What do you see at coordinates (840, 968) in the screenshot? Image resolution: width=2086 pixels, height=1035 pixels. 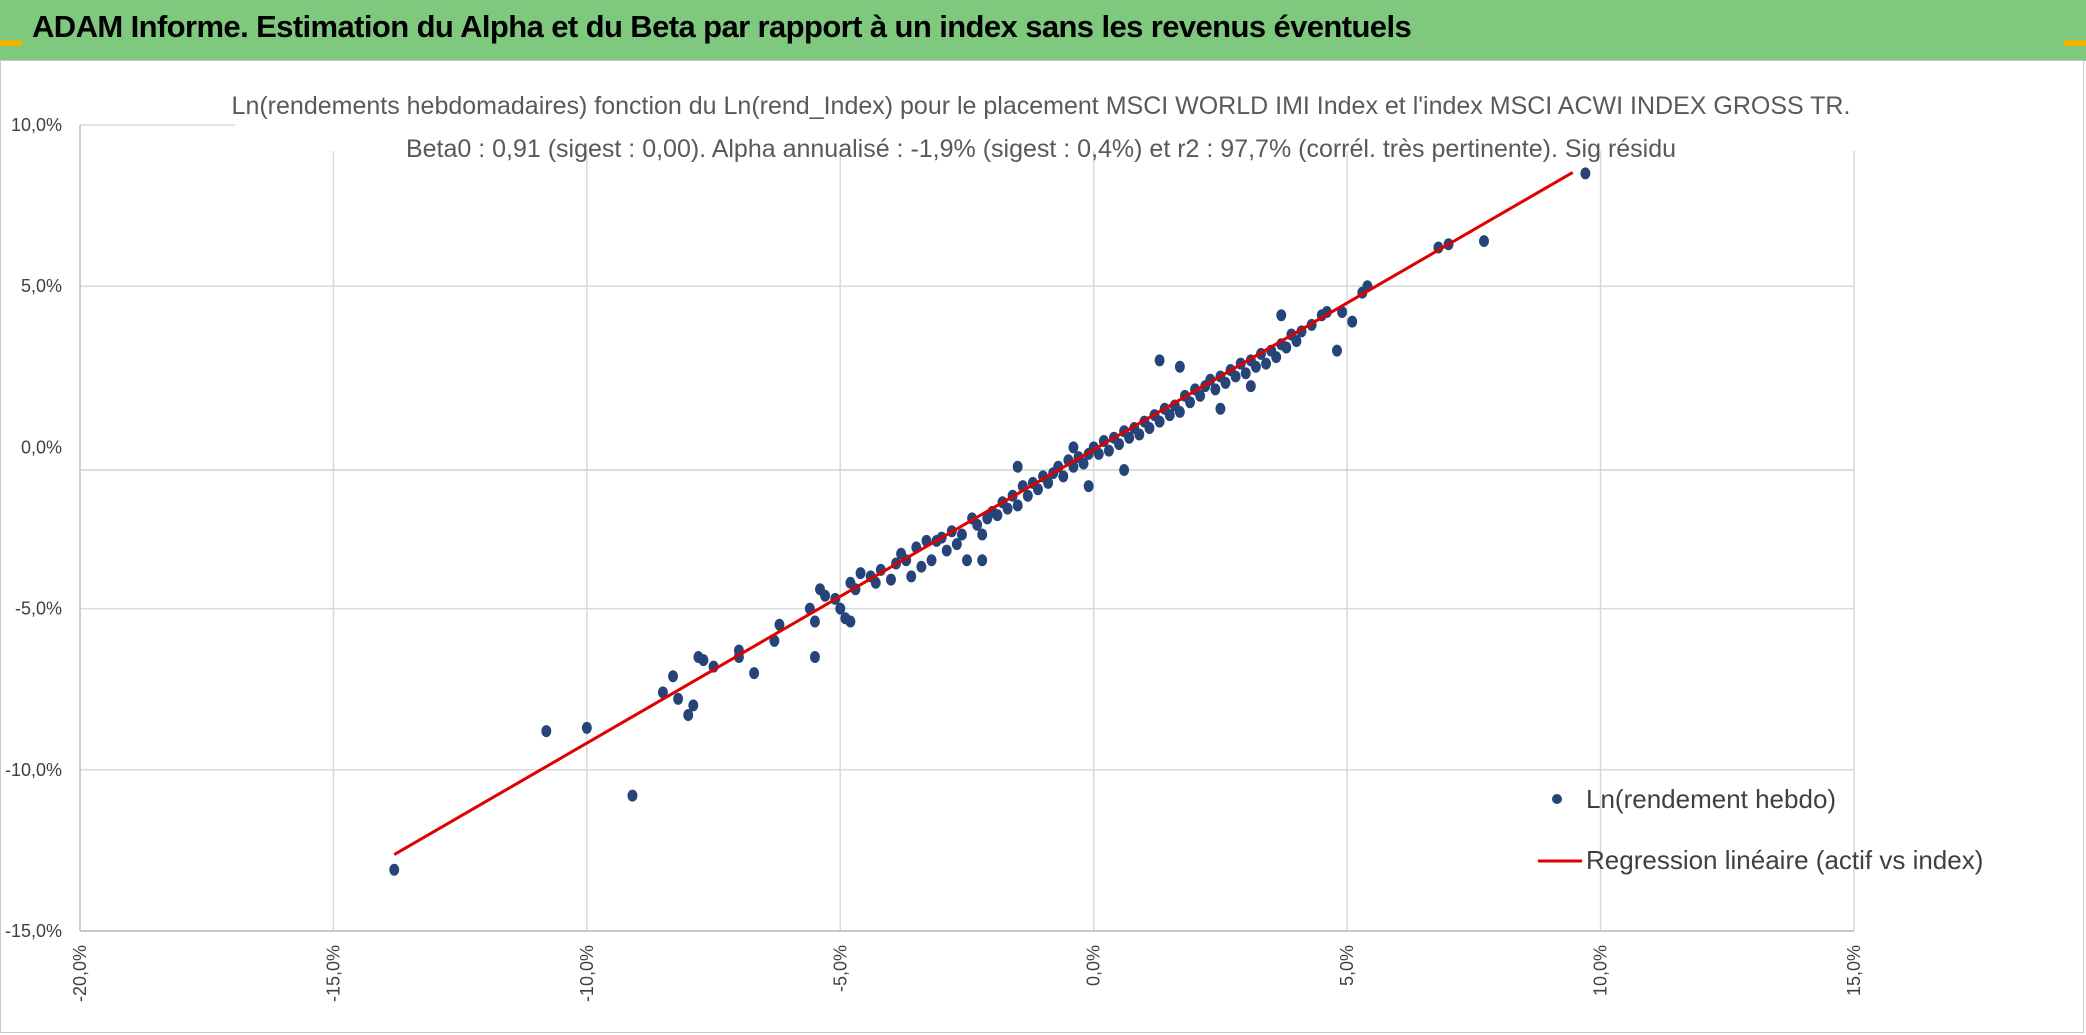 I see `x-tick-label: -5,0%` at bounding box center [840, 968].